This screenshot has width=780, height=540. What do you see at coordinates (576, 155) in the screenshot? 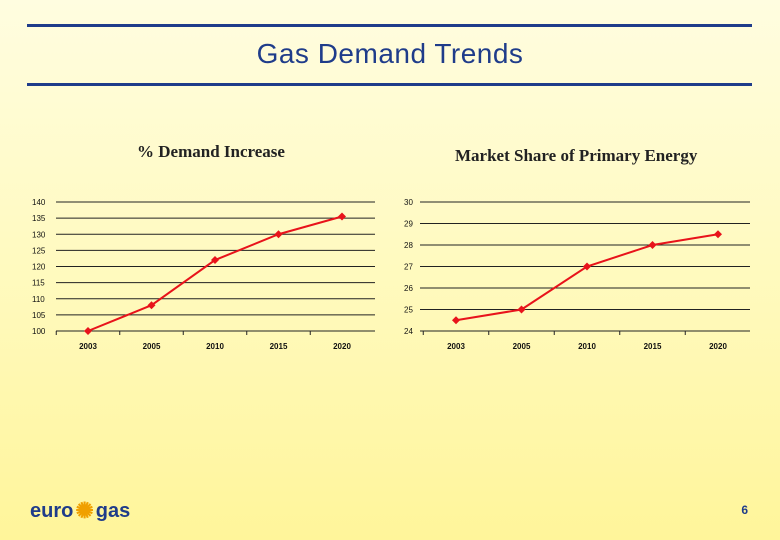
I see `chart-market-share-title: Market Share of Primary Energy` at bounding box center [576, 155].